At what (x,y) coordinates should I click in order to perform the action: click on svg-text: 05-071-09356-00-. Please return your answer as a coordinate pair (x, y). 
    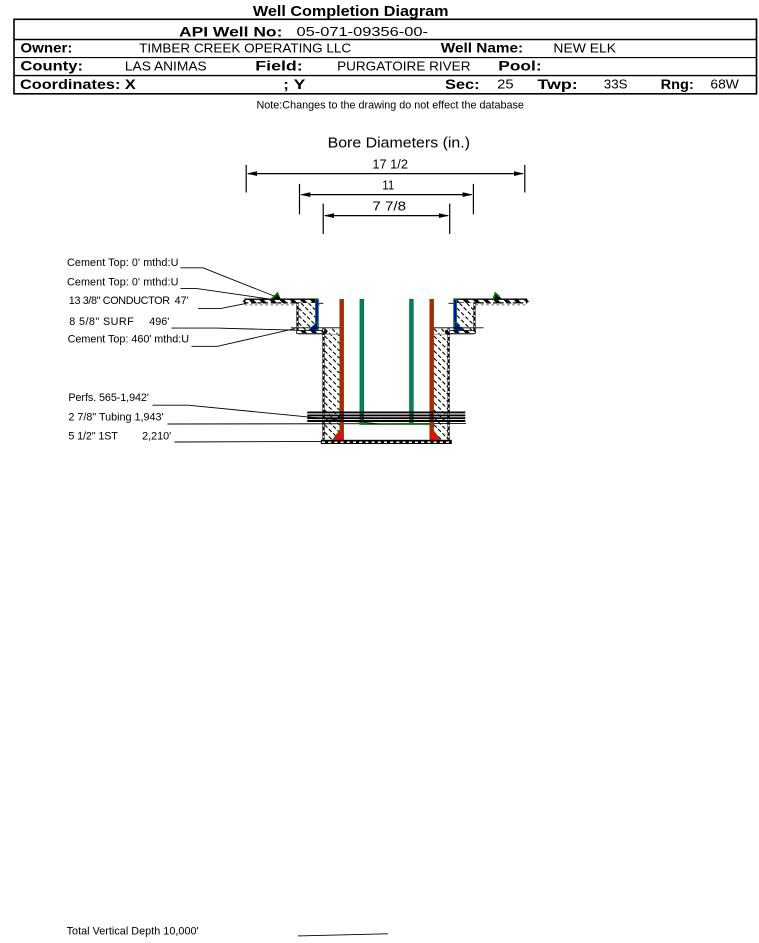
    Looking at the image, I should click on (363, 31).